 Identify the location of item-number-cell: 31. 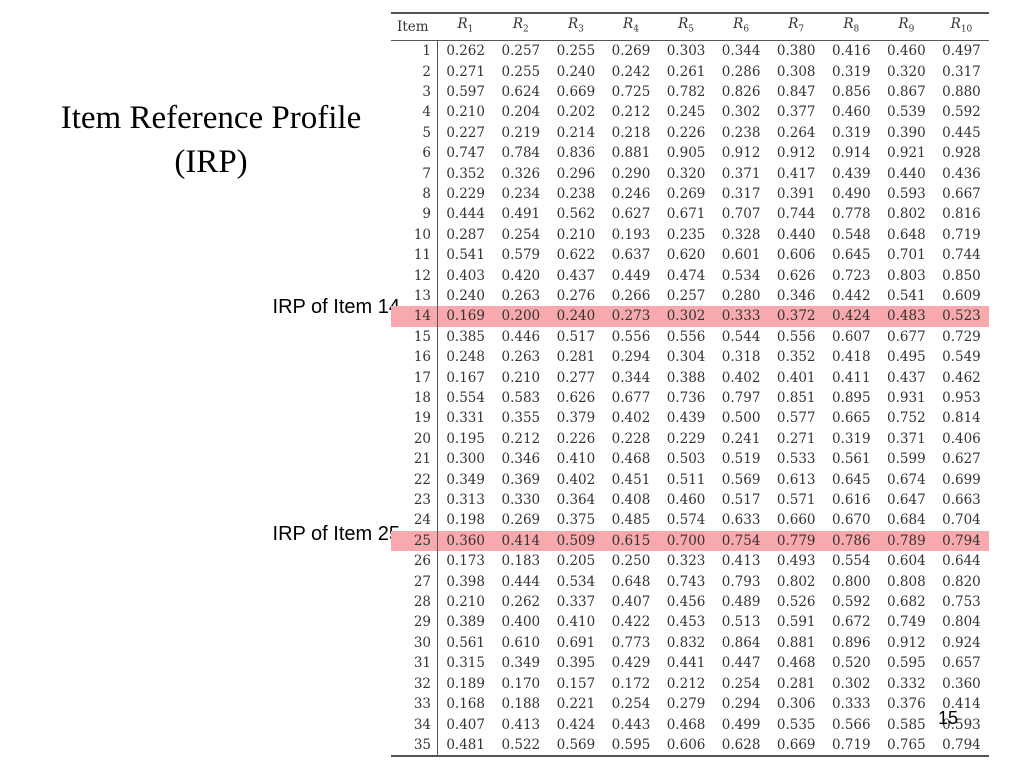
(414, 663).